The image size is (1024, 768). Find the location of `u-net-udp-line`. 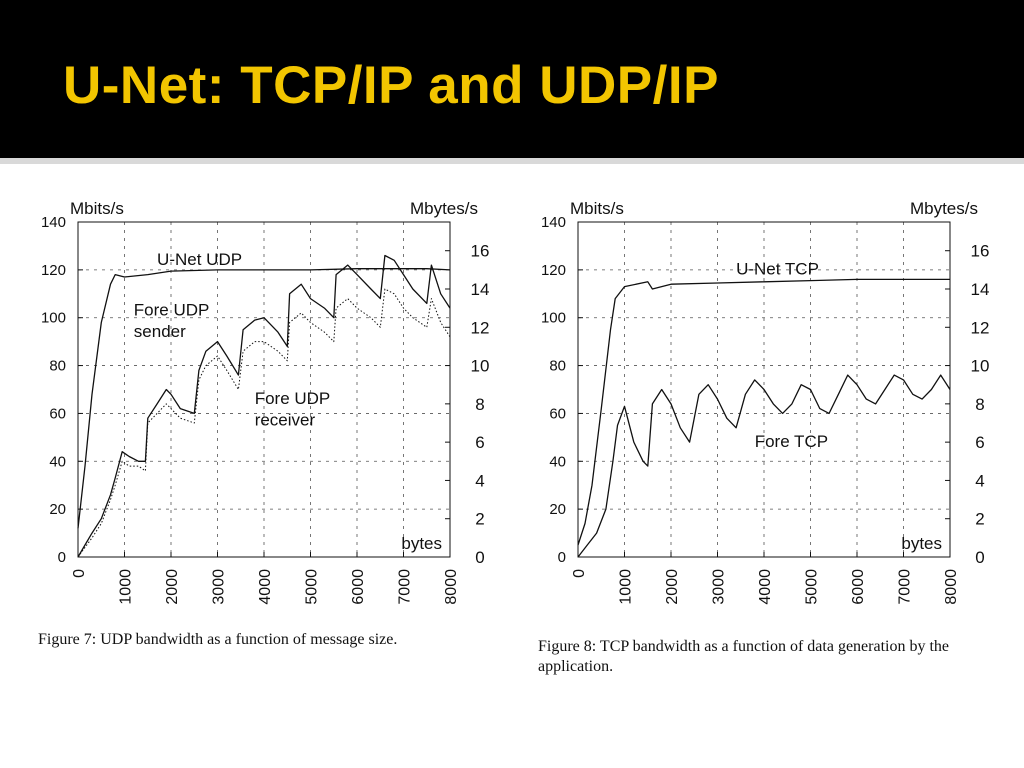

u-net-udp-line is located at coordinates (264, 398).